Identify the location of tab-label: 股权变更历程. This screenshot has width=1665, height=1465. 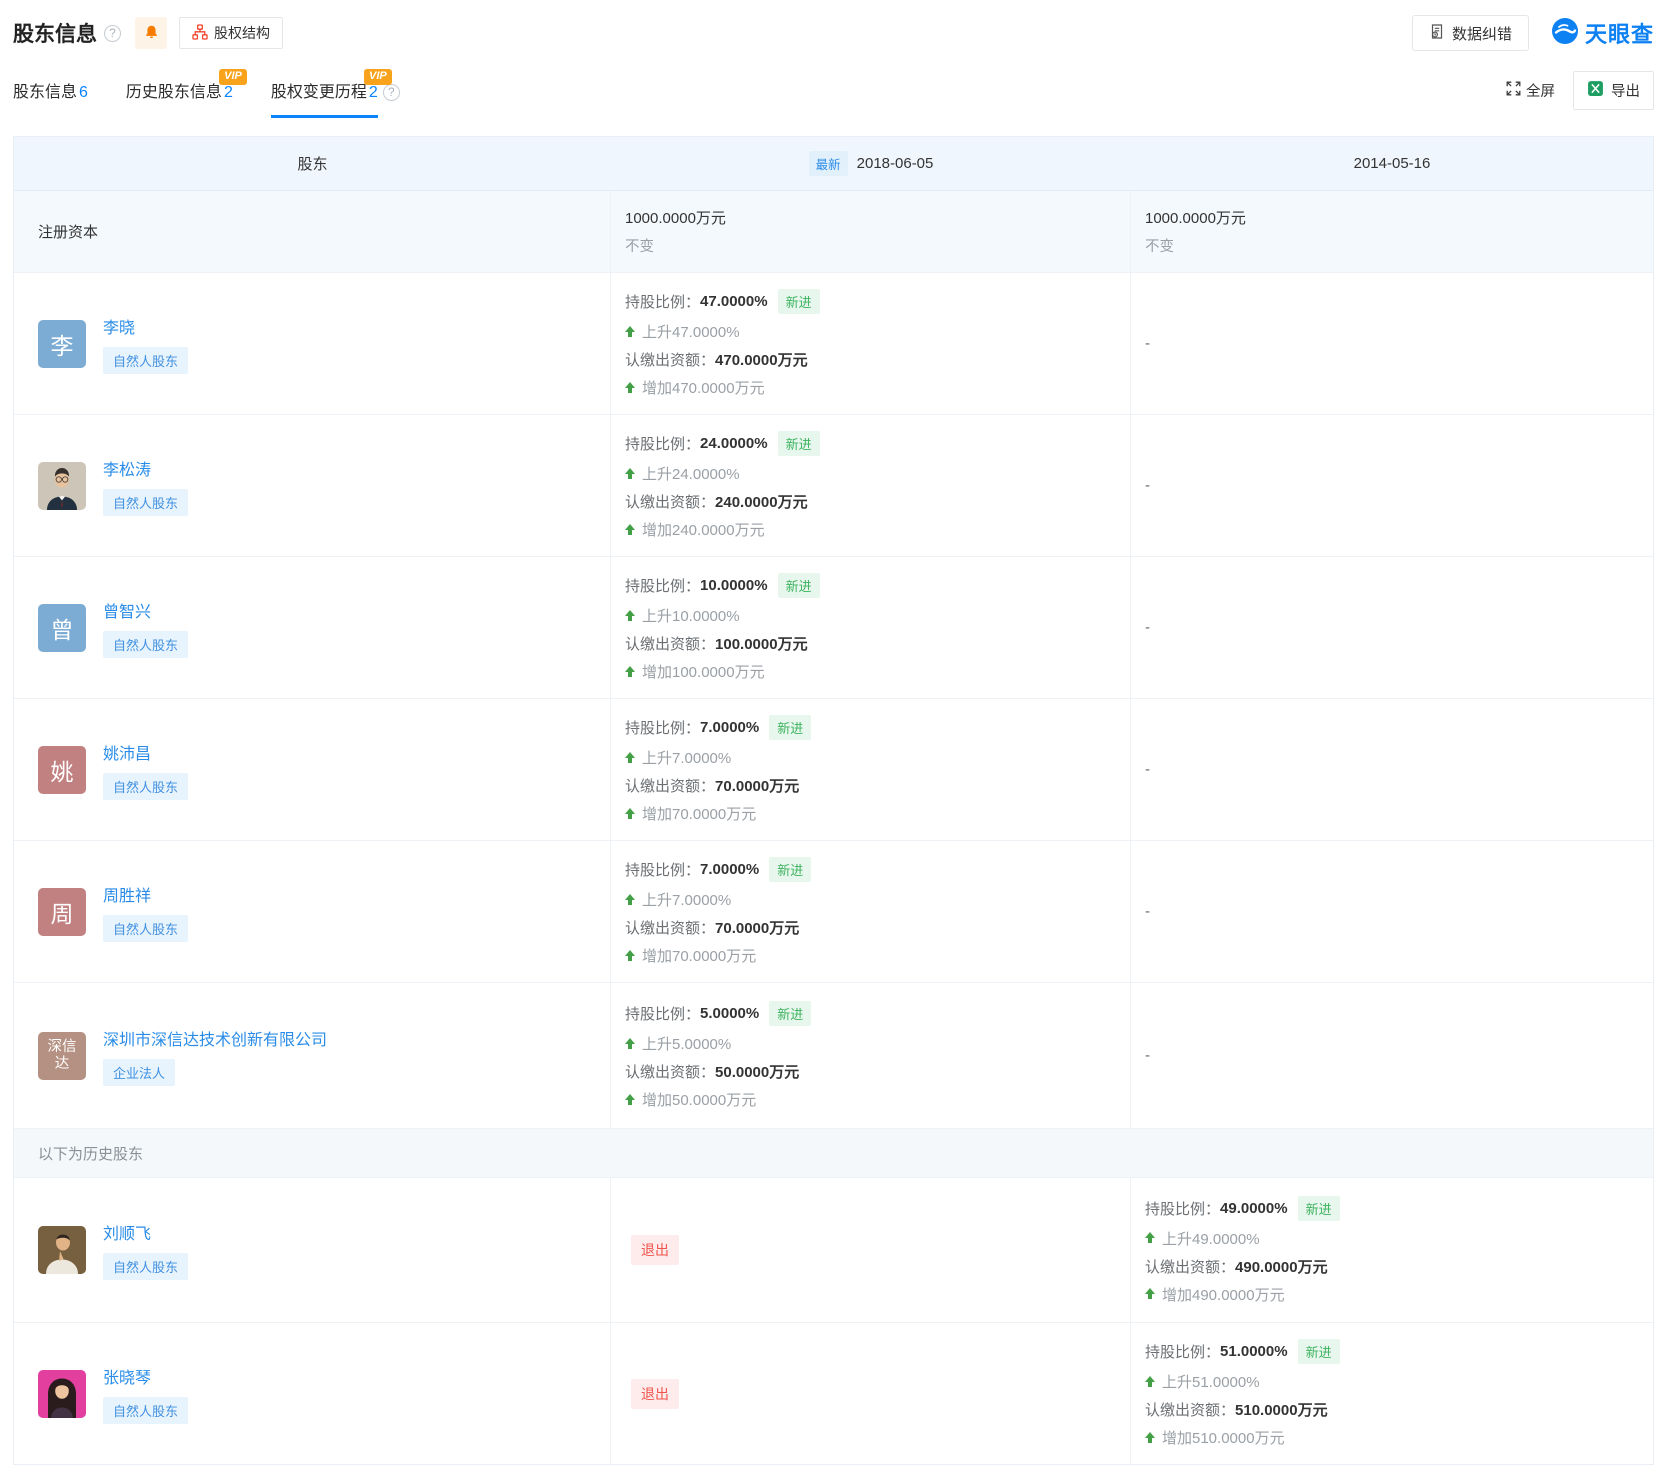
(318, 92).